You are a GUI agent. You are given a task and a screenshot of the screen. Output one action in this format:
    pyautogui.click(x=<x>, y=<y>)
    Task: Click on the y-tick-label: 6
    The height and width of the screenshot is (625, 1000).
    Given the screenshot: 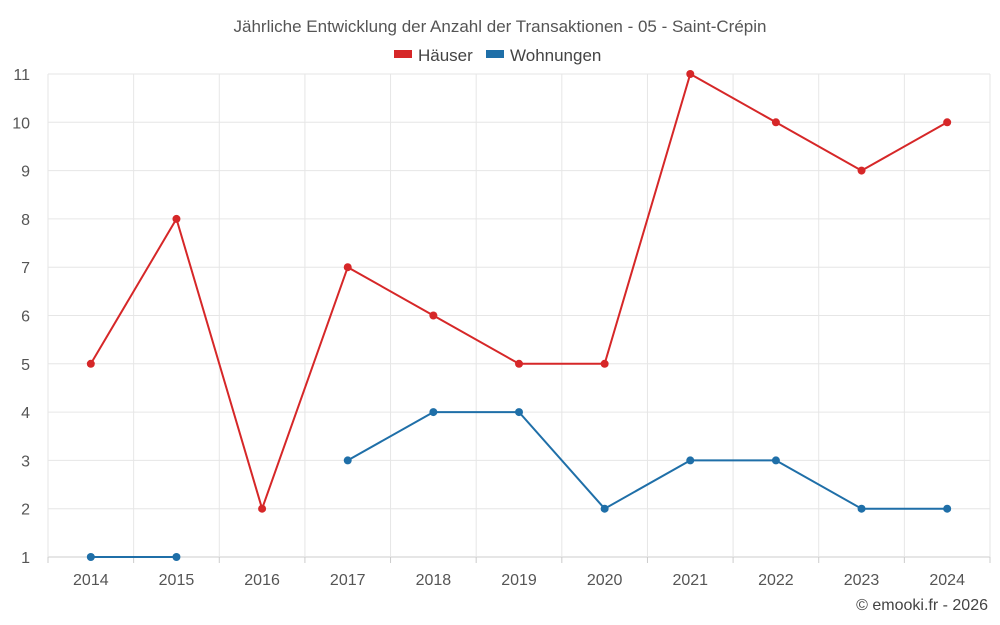 What is the action you would take?
    pyautogui.click(x=25, y=317)
    